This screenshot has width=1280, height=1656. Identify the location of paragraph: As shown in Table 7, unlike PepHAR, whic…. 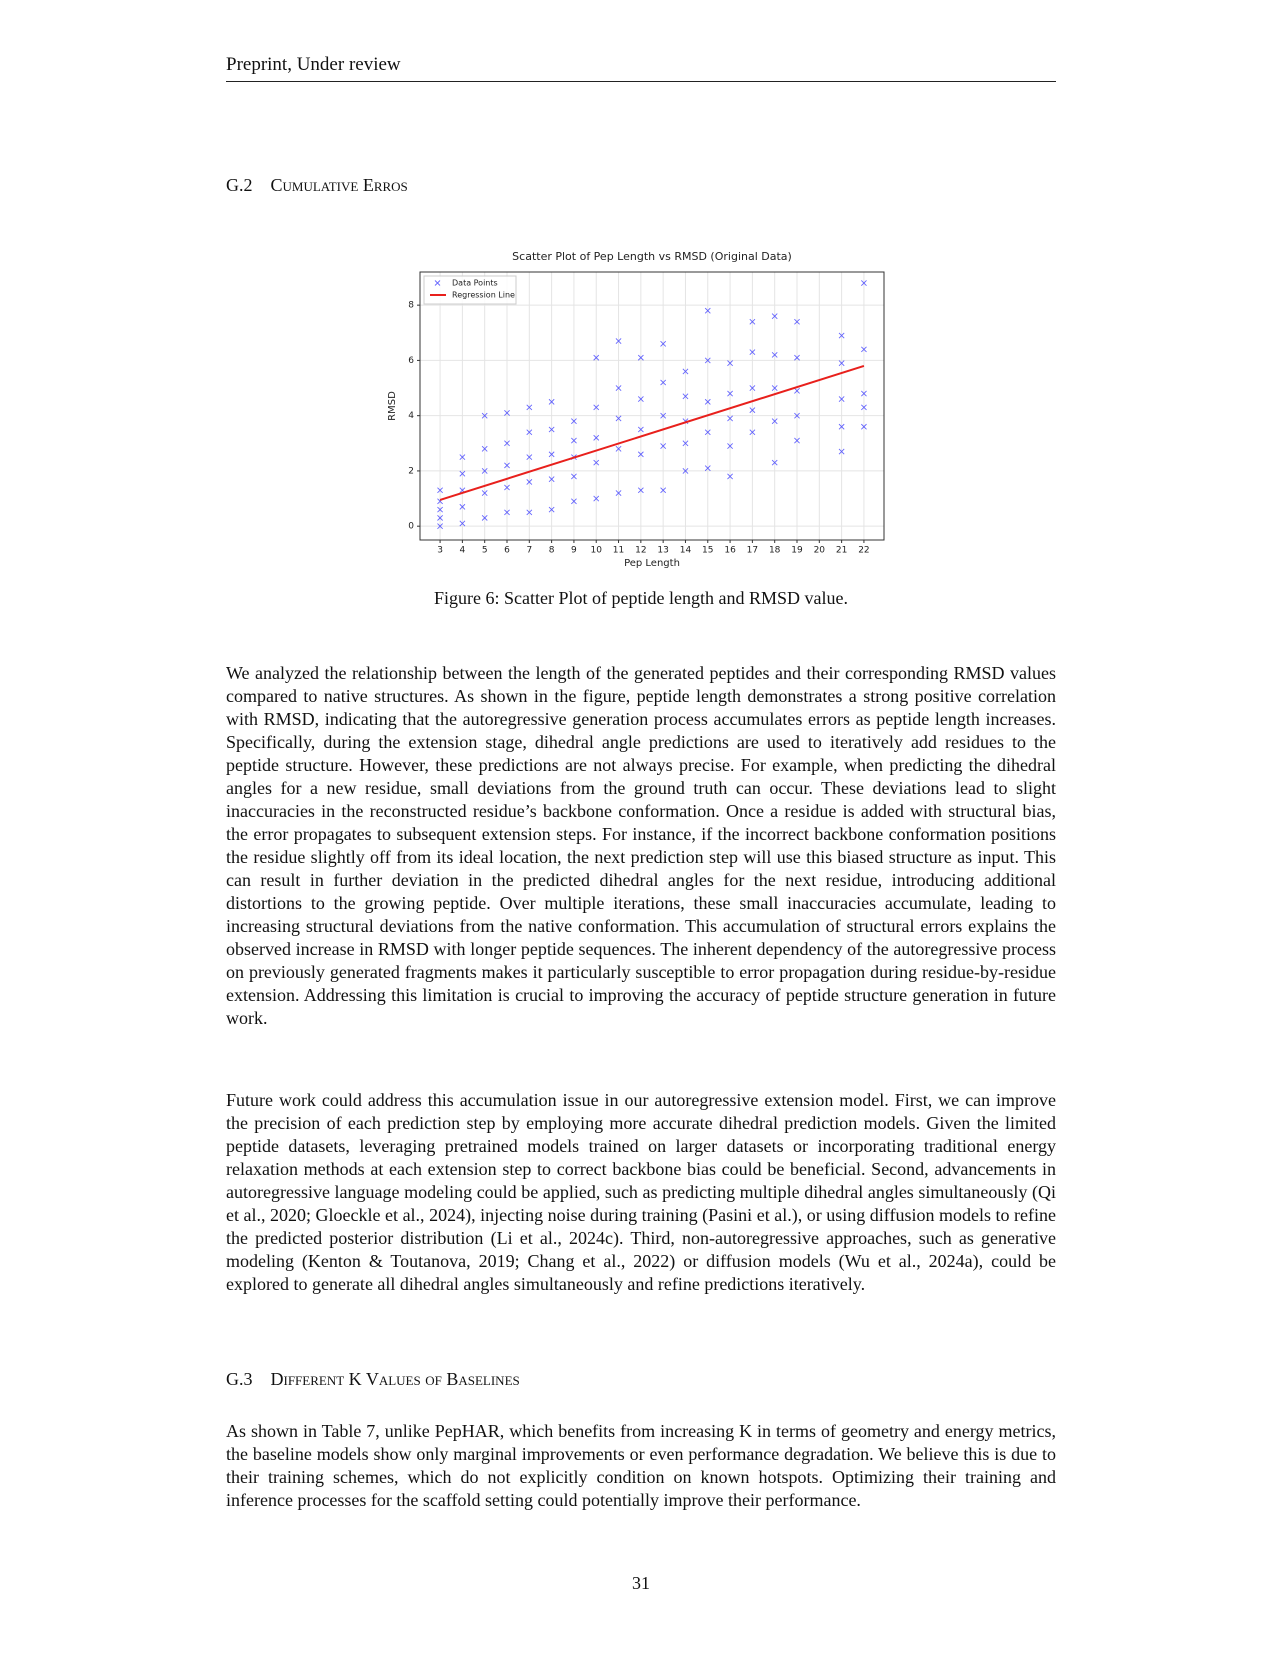
(641, 1465).